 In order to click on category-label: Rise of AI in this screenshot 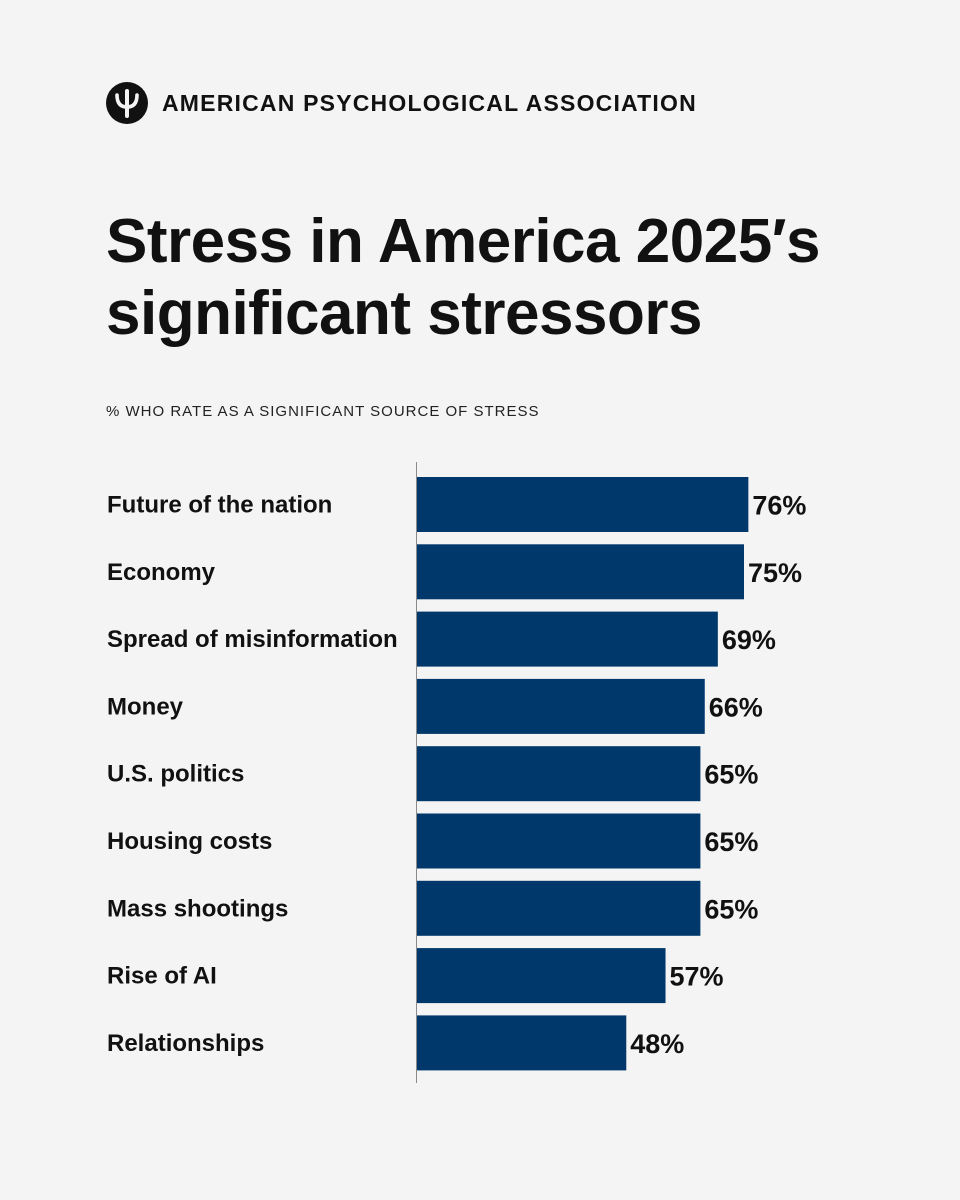, I will do `click(162, 976)`.